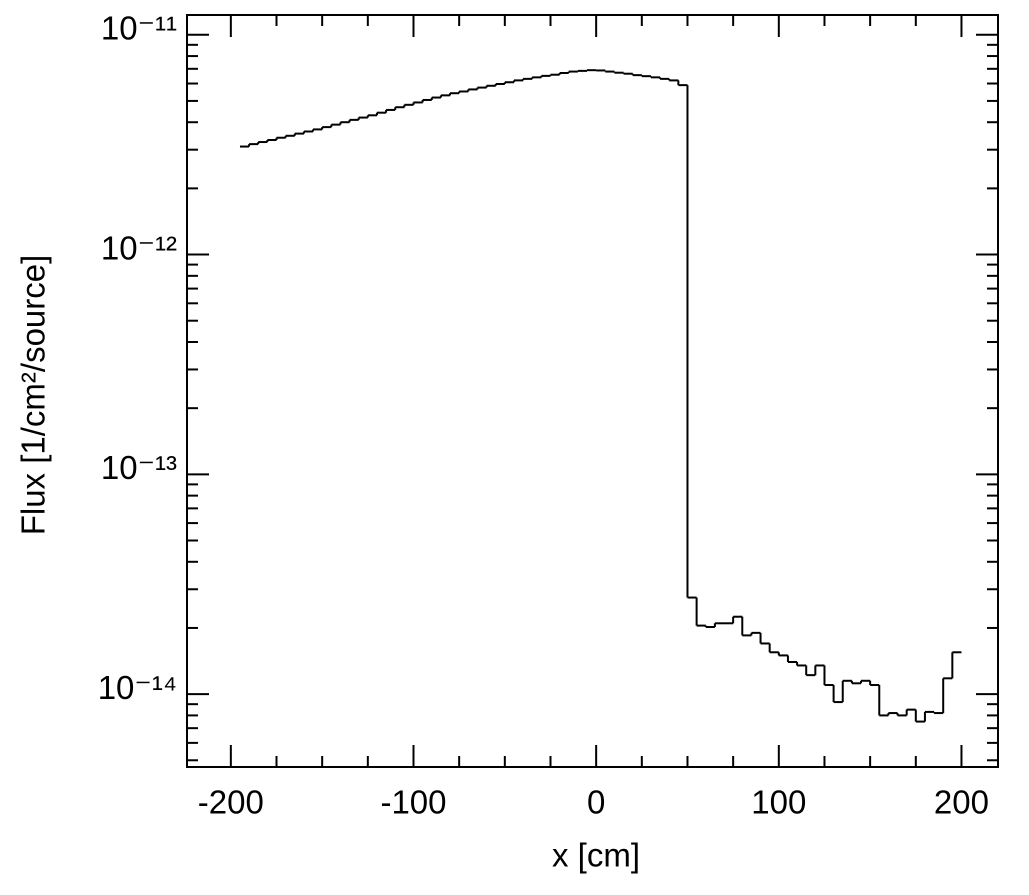  What do you see at coordinates (596, 855) in the screenshot?
I see `x-axis-label: x [cm]` at bounding box center [596, 855].